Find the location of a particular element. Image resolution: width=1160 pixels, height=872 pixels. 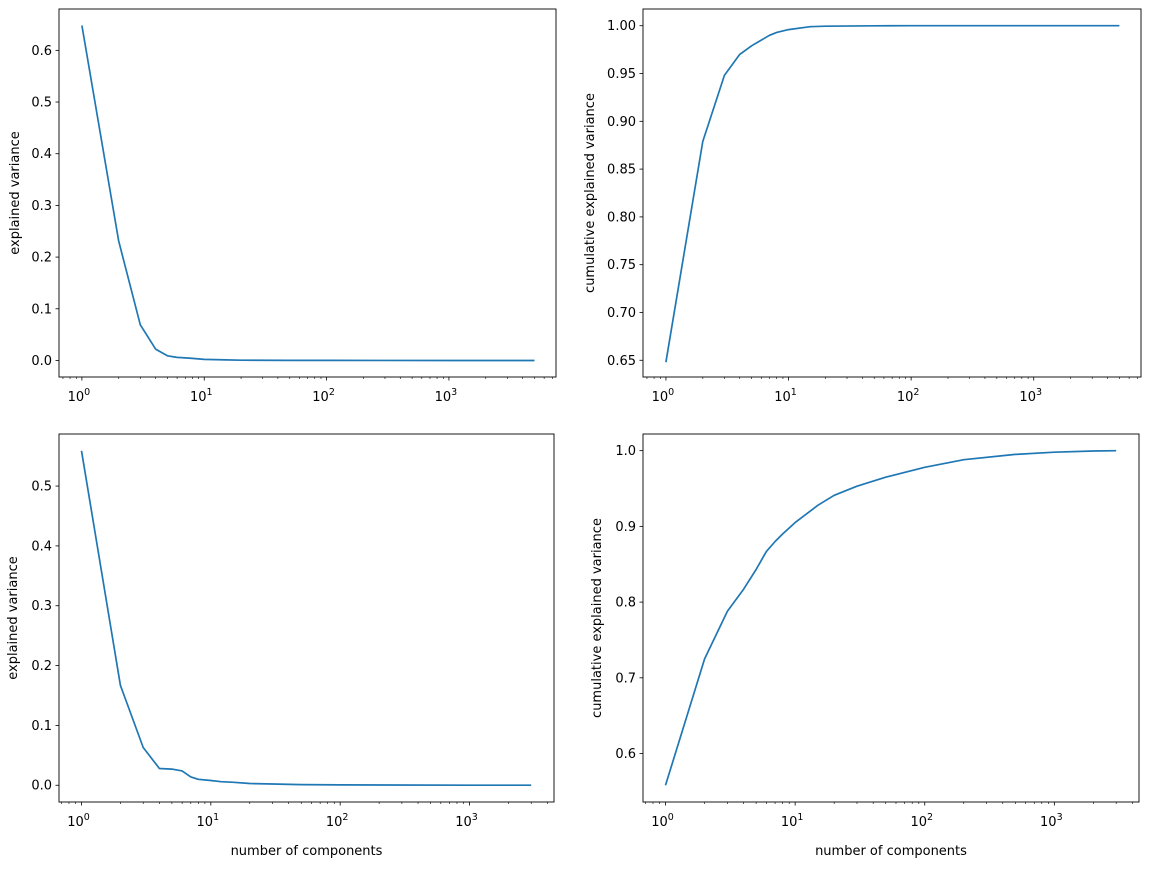

y-tick-label: 0.85 is located at coordinates (621, 170).